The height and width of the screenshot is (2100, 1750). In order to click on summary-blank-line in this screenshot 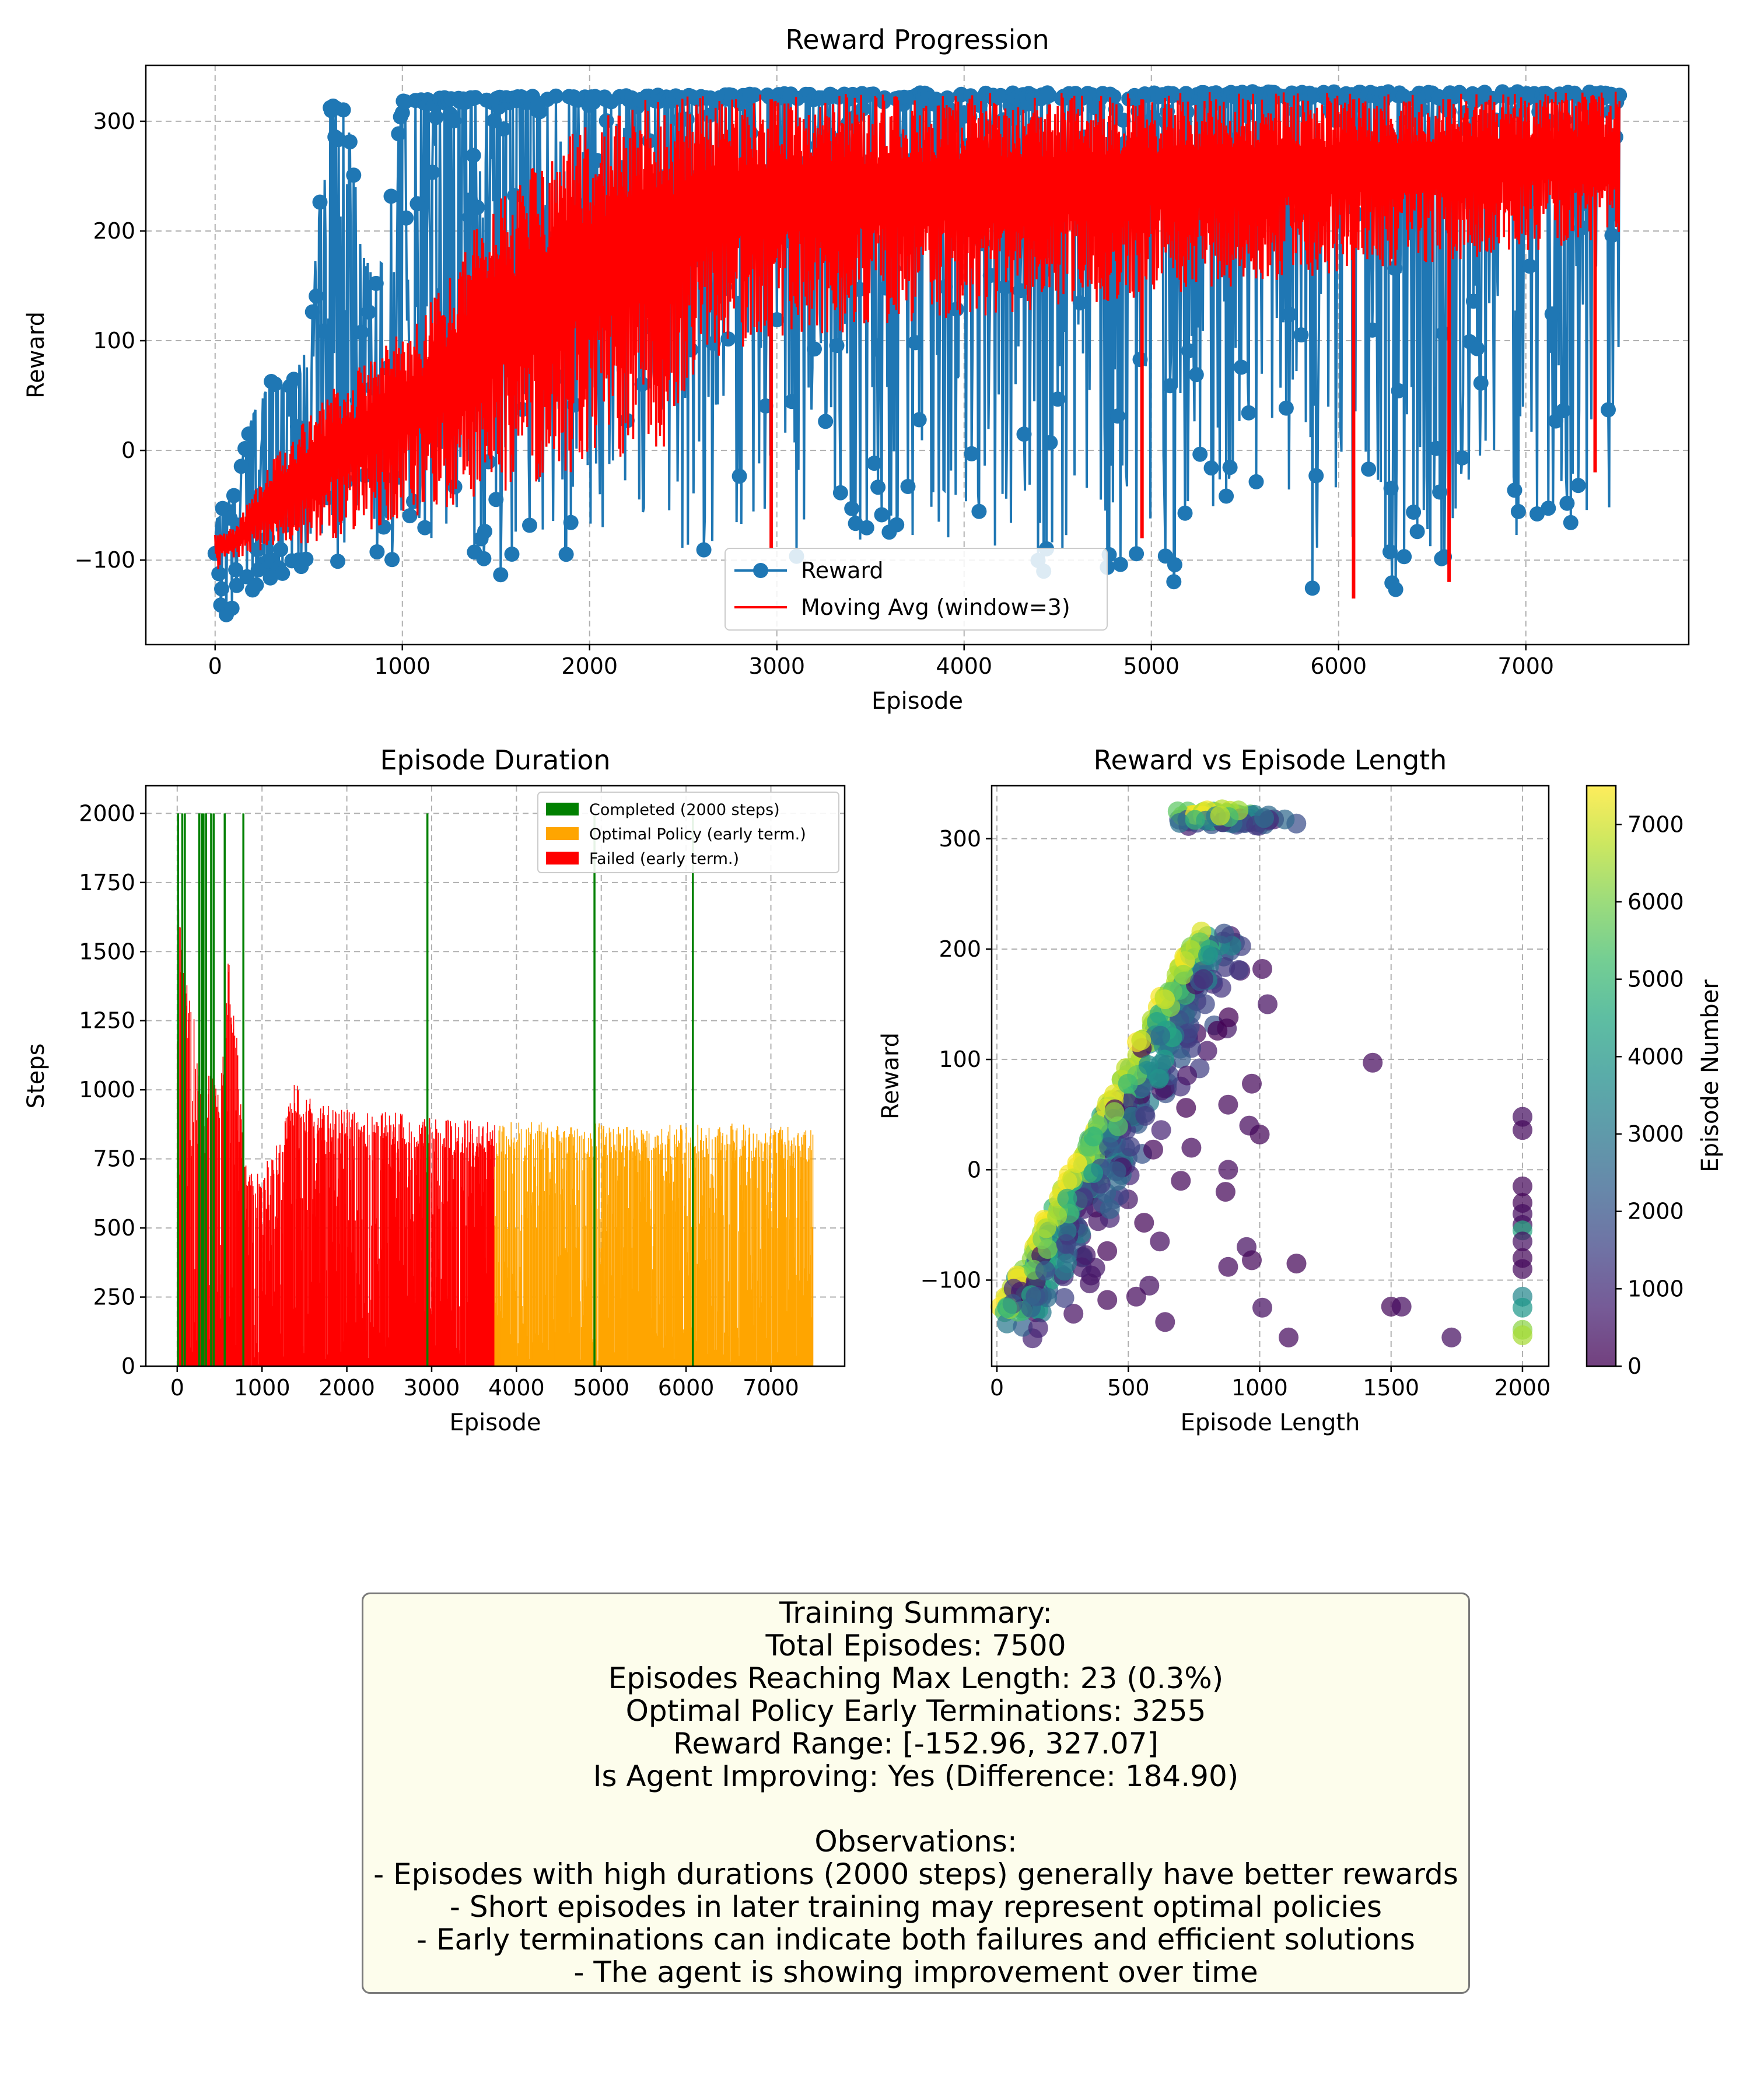, I will do `click(915, 1809)`.